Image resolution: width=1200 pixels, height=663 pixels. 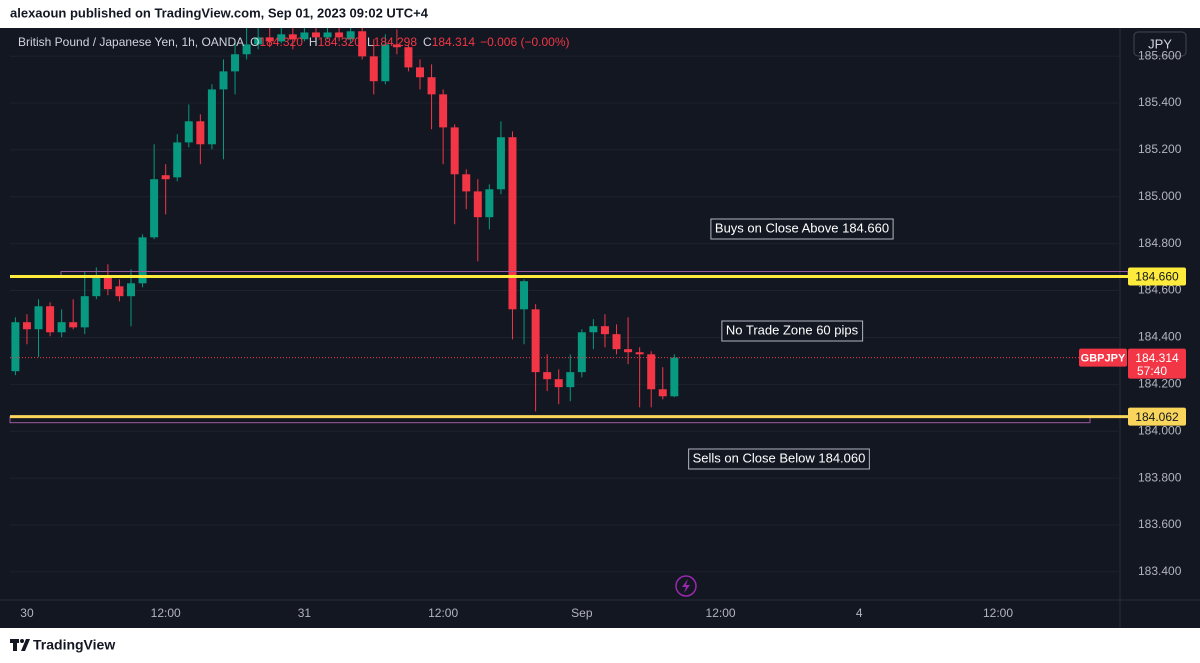 I want to click on currency: JPY, so click(x=1160, y=43).